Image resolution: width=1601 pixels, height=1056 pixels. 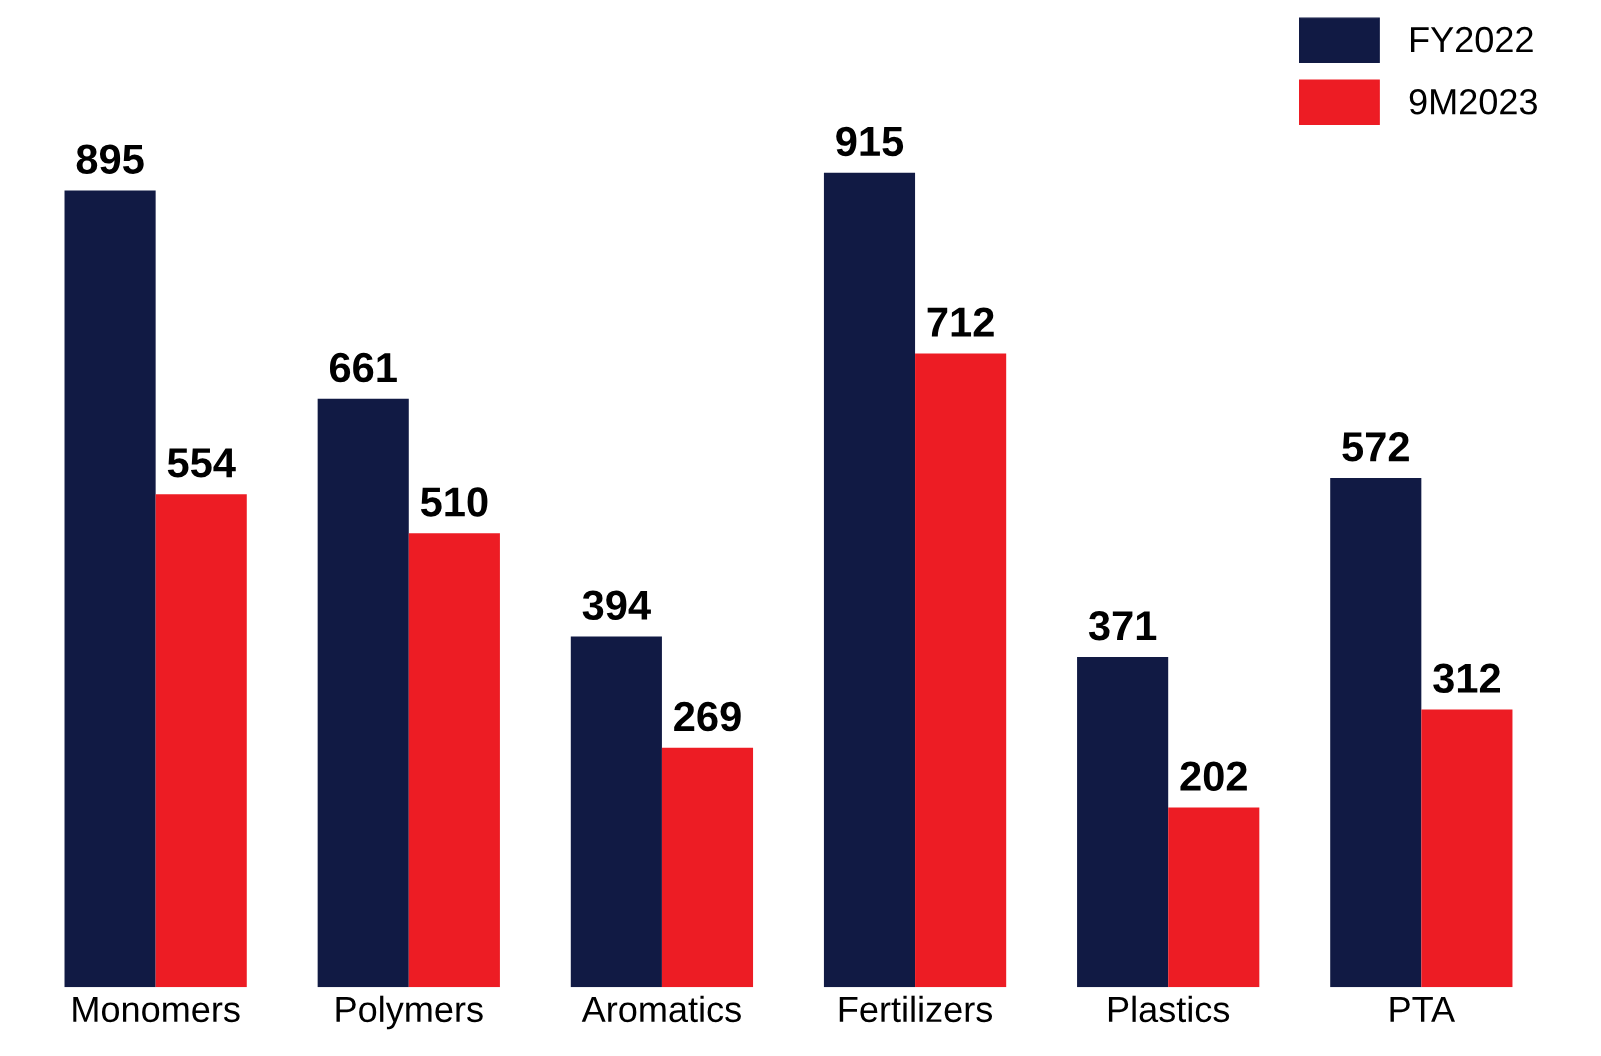 I want to click on data-label: 371, so click(x=1122, y=625).